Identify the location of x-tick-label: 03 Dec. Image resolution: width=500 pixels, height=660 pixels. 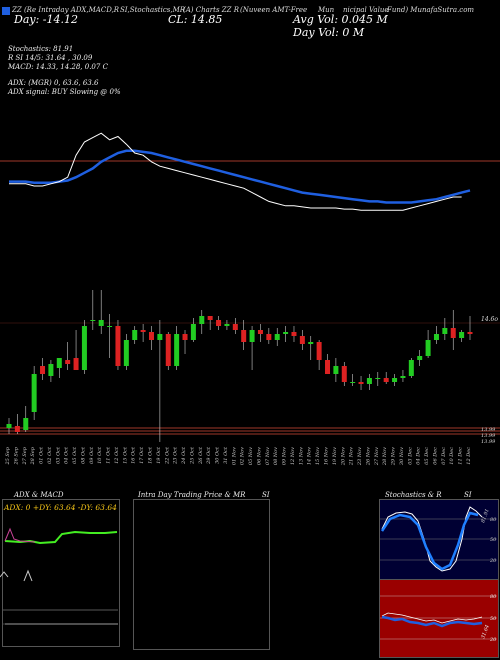
(410, 456).